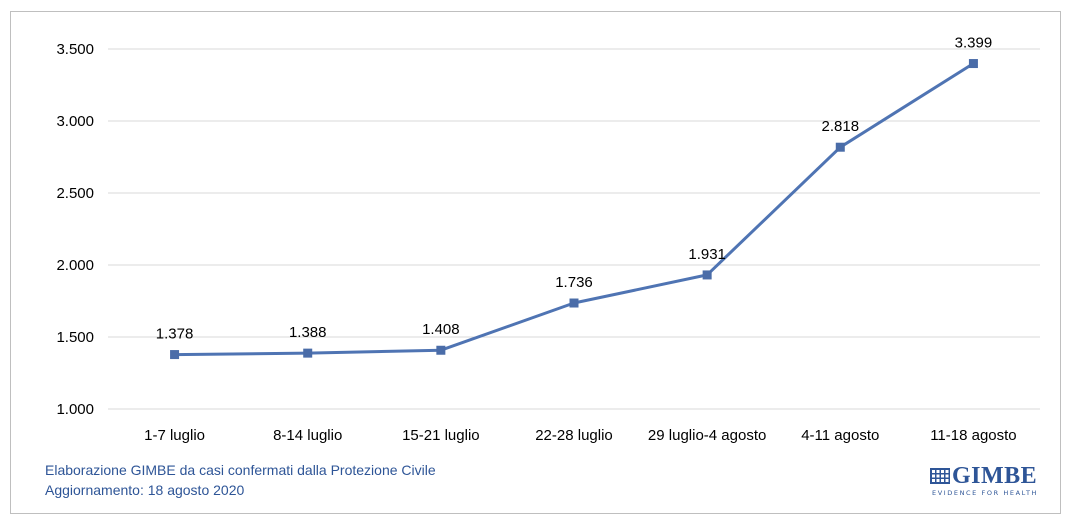  Describe the element at coordinates (973, 435) in the screenshot. I see `x-tick-label: 11-18 agosto` at that location.